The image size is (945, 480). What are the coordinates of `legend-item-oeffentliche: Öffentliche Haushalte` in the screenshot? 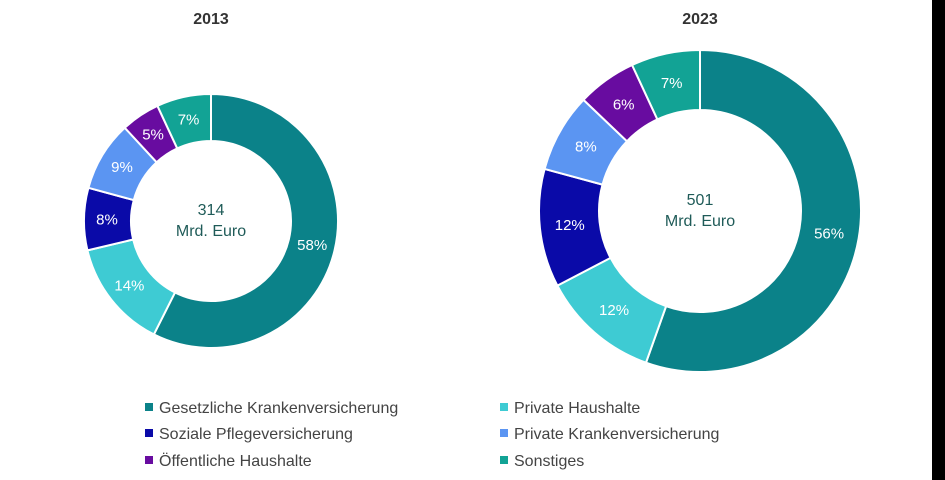 It's located at (228, 461).